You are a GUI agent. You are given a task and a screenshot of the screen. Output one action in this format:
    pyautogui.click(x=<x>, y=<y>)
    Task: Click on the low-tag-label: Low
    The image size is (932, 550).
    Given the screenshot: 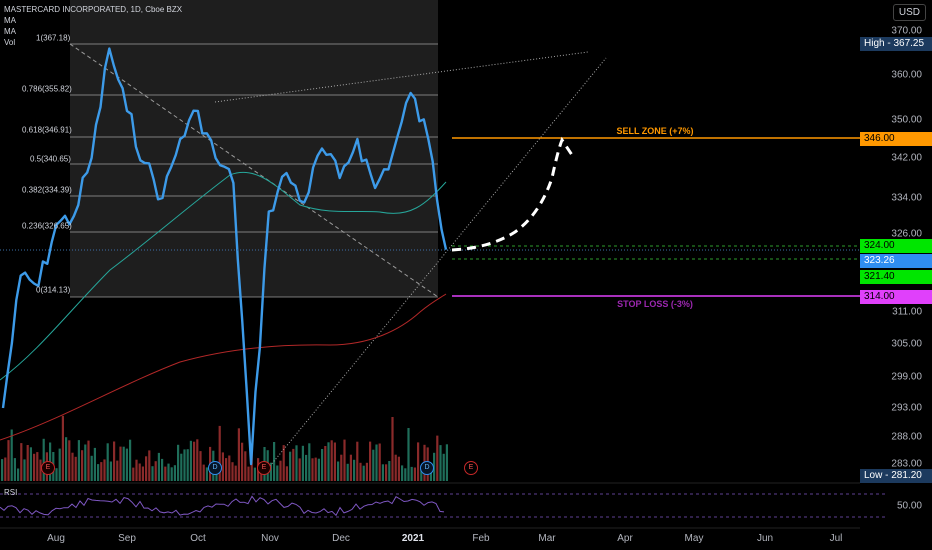 What is the action you would take?
    pyautogui.click(x=873, y=475)
    